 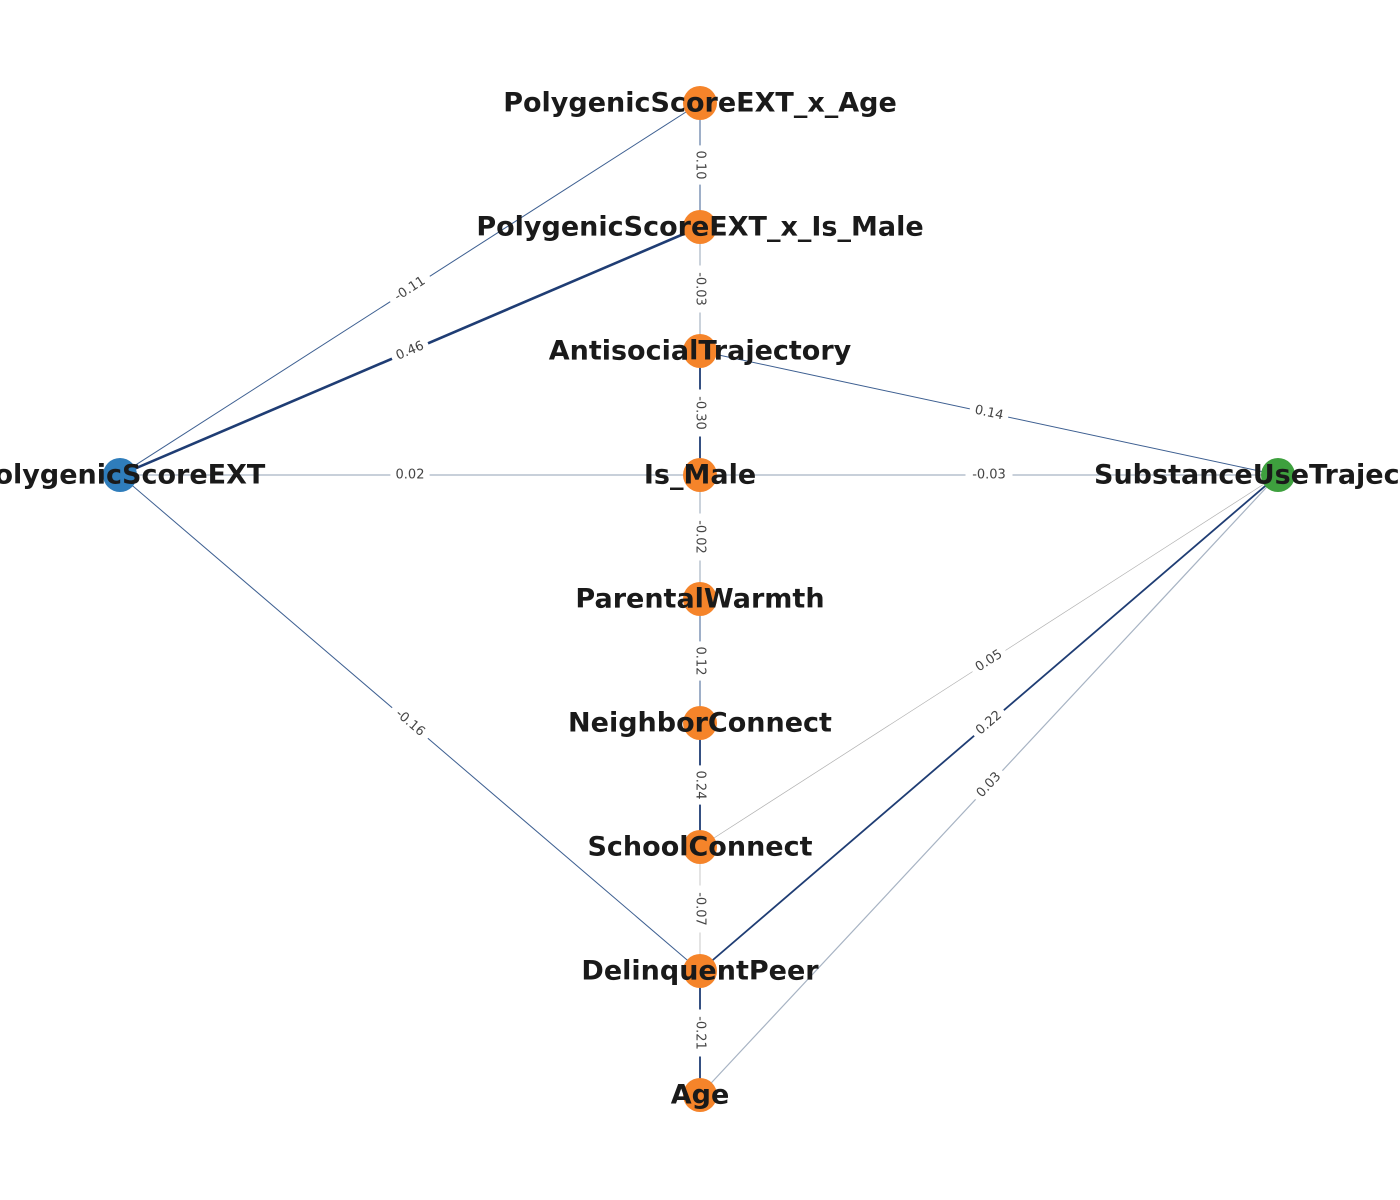 I want to click on node-pgs, so click(x=120, y=475).